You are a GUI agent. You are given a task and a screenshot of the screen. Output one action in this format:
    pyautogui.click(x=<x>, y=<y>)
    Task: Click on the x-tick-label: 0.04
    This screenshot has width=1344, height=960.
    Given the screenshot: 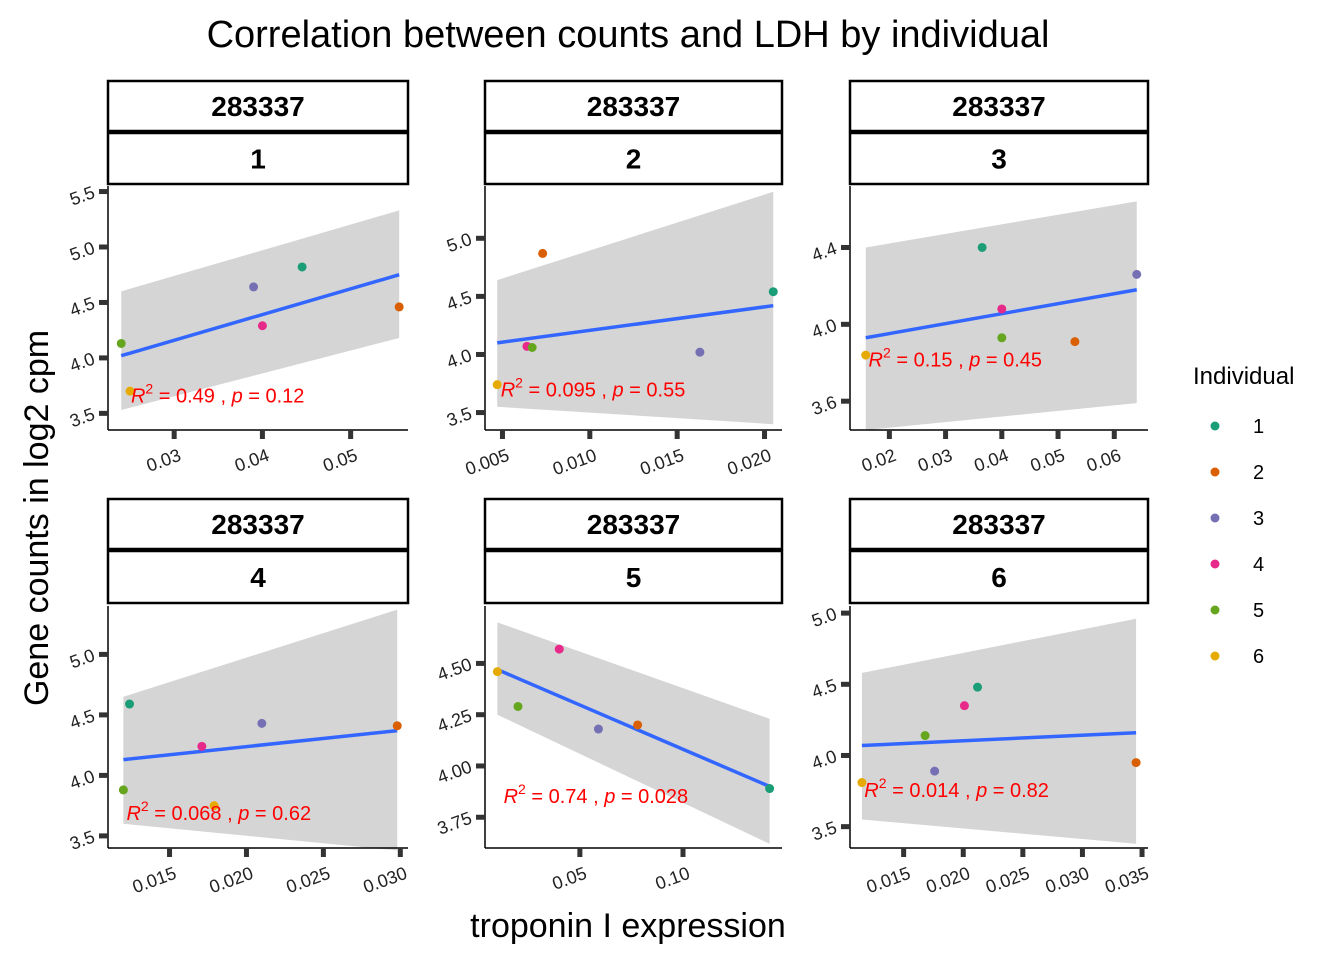 What is the action you would take?
    pyautogui.click(x=991, y=460)
    